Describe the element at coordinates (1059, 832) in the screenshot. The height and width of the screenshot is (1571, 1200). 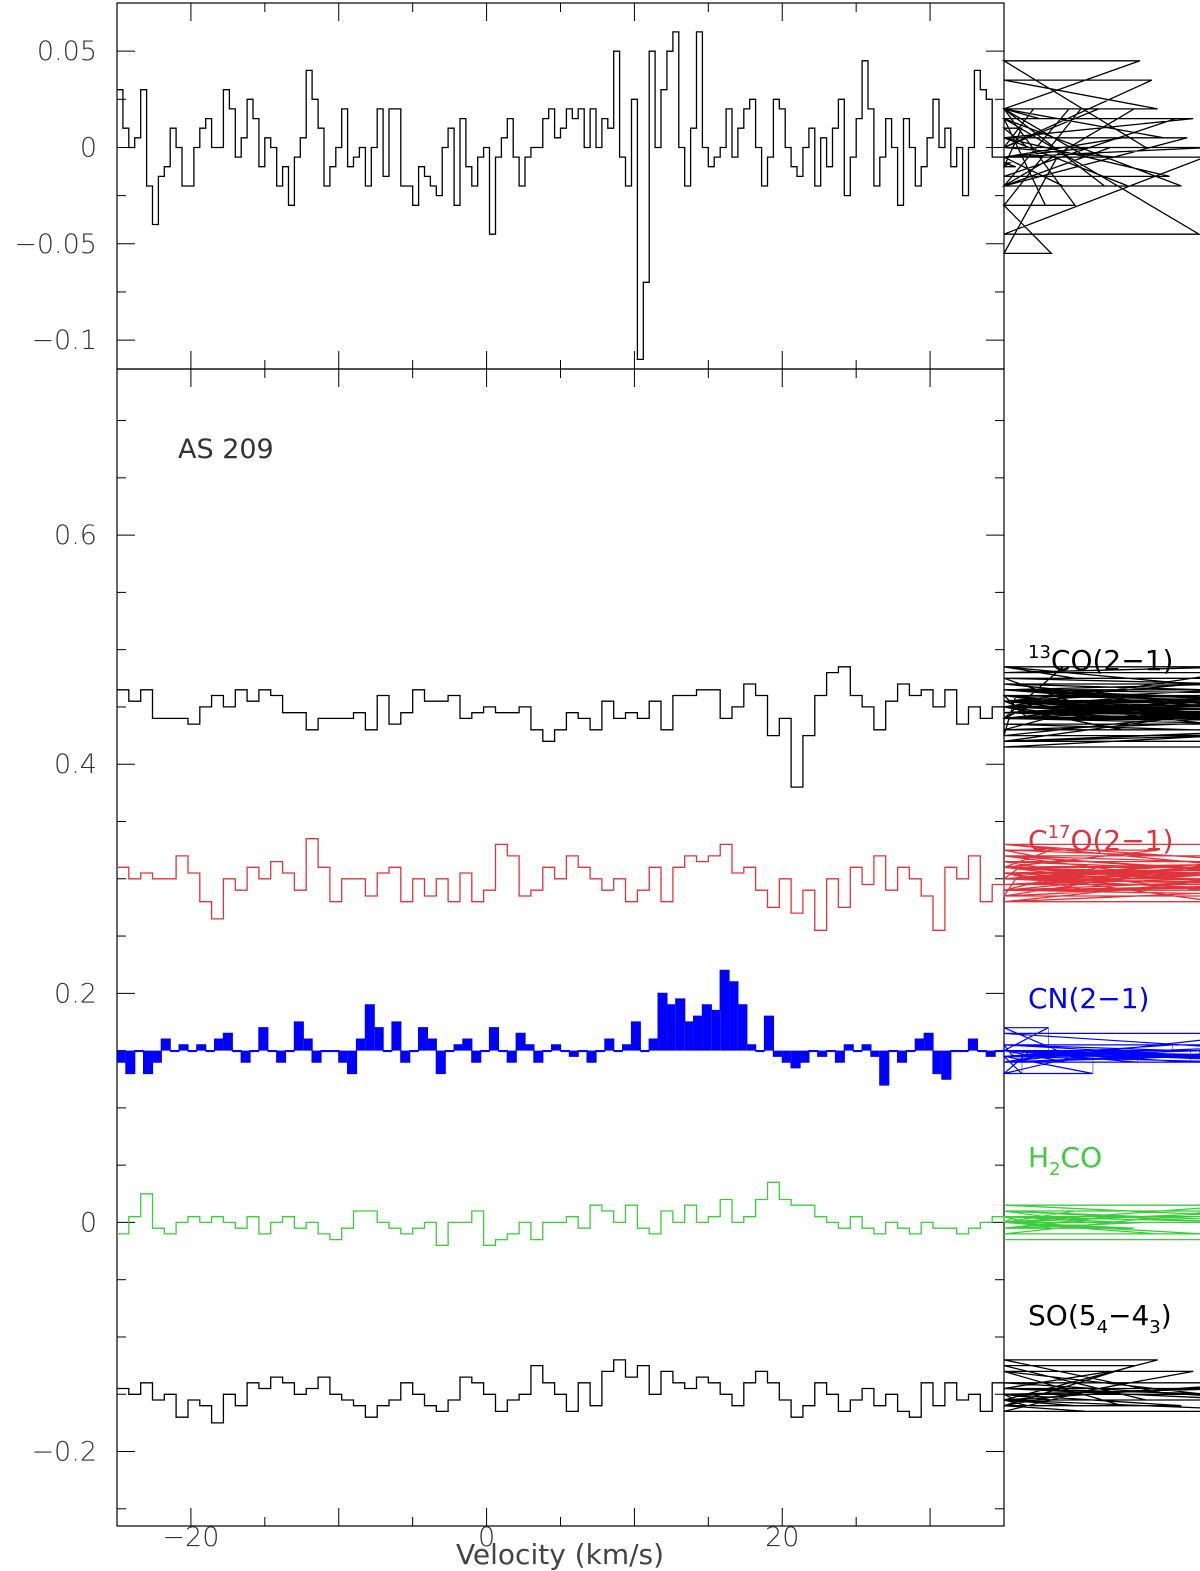
I see `label-part: 17` at that location.